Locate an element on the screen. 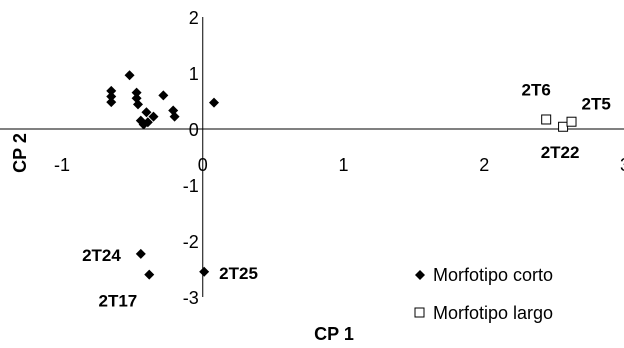  legend-label-morfotipo-largo: Morfotipo largo is located at coordinates (493, 313).